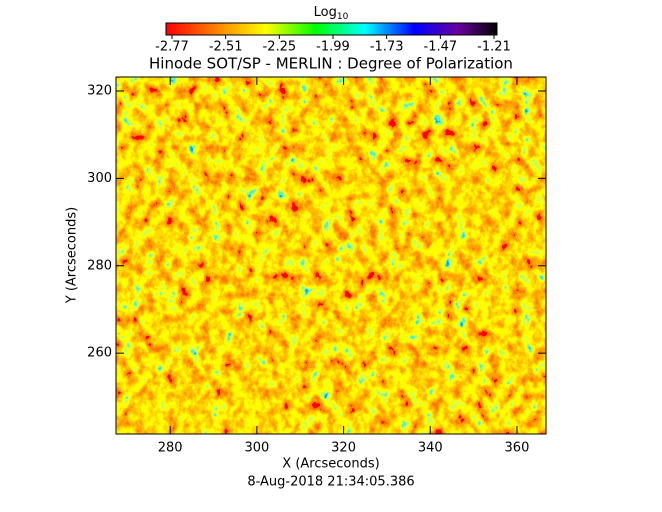 Image resolution: width=662 pixels, height=512 pixels. Describe the element at coordinates (172, 47) in the screenshot. I see `colorbar-tick-label: -2.77` at that location.